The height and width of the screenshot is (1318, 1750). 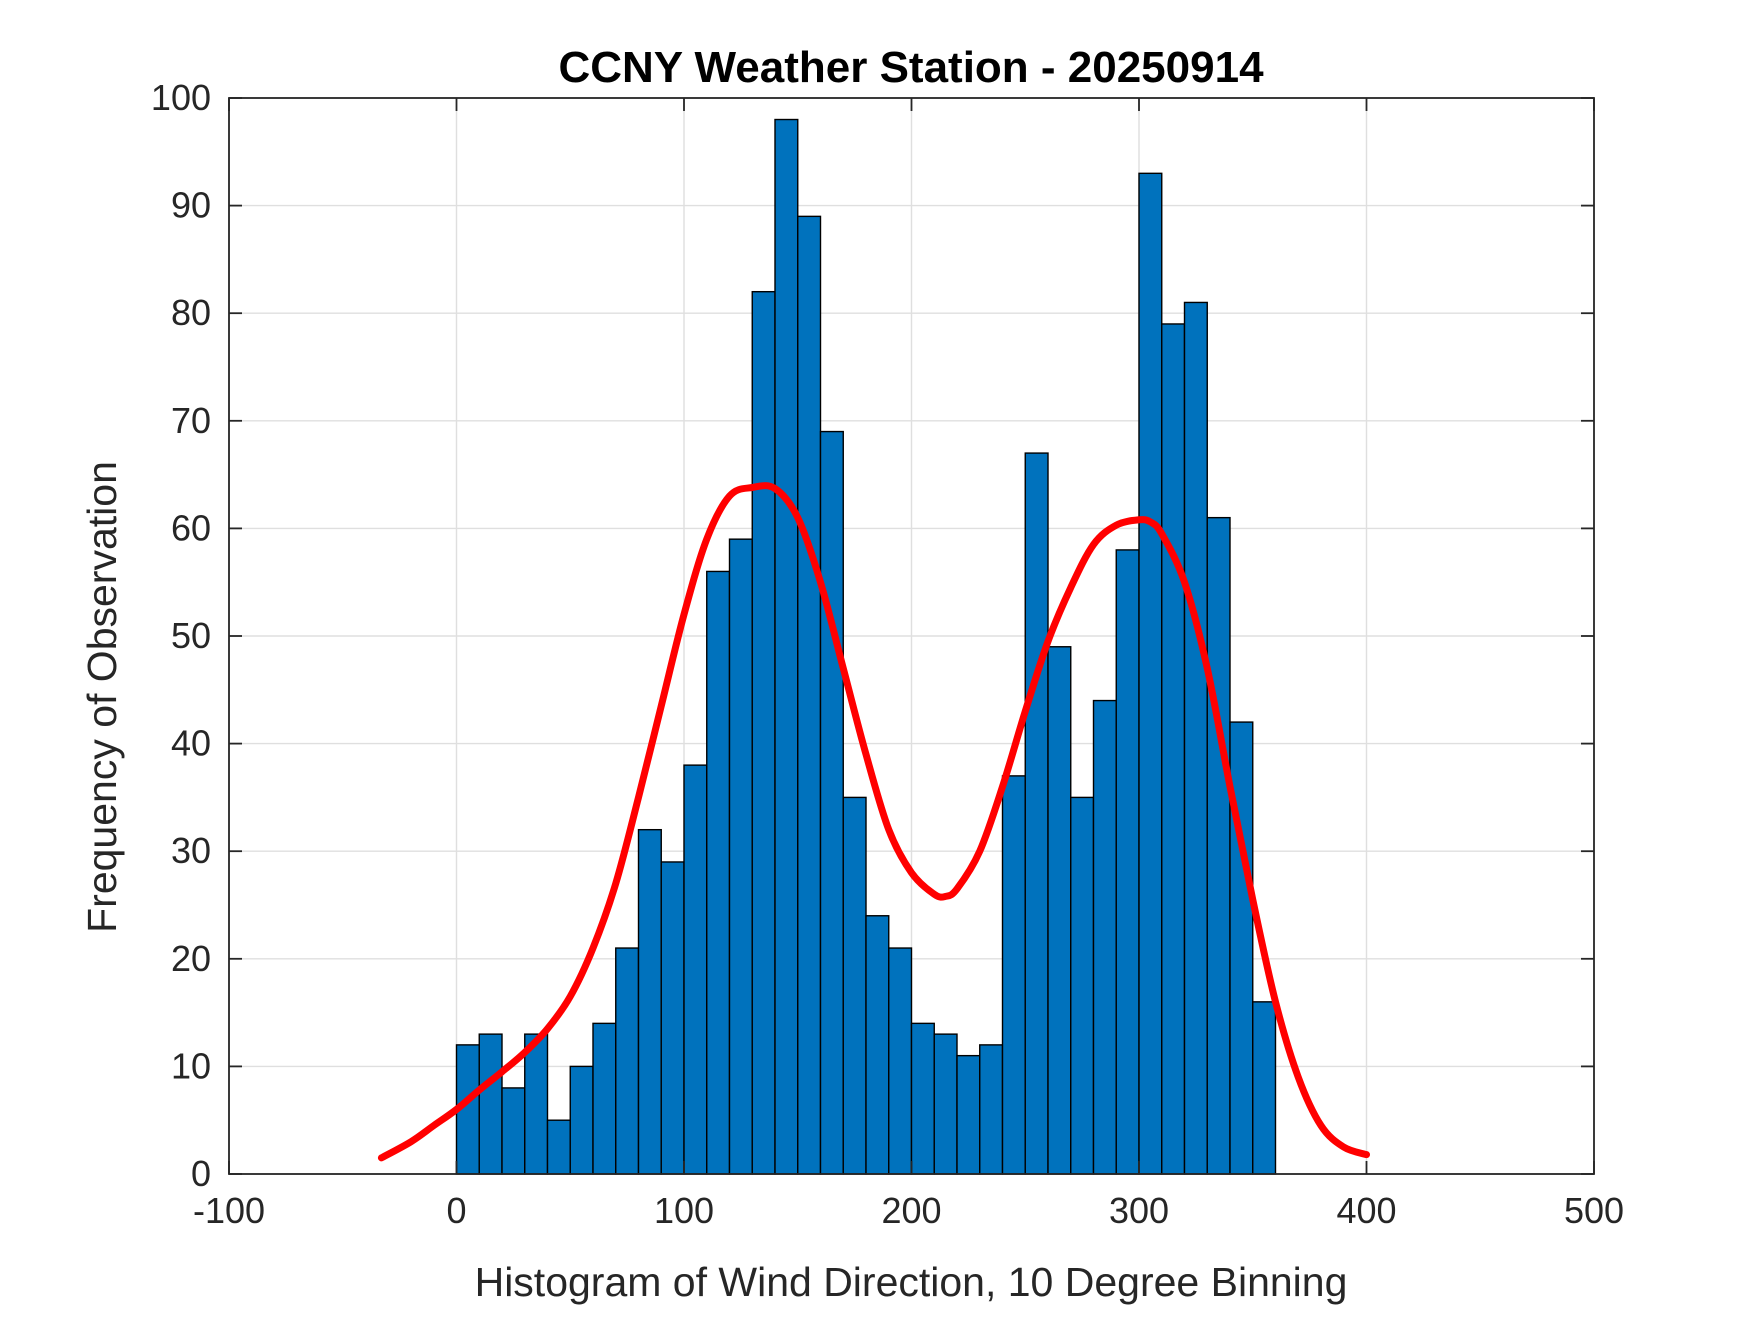 What do you see at coordinates (191, 527) in the screenshot?
I see `y-tick-label-6: 60` at bounding box center [191, 527].